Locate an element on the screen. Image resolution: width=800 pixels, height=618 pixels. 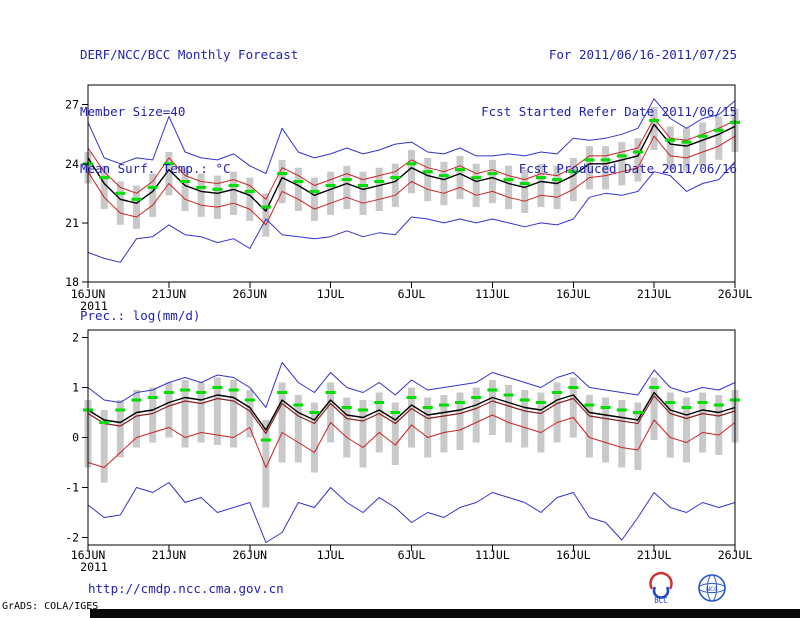
series-line-plus-sigma is located at coordinates (411, 159).